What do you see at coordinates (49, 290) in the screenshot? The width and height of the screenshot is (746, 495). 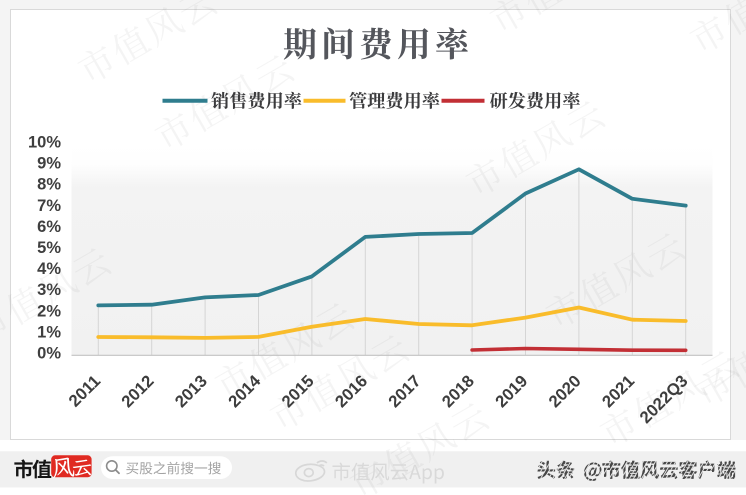 I see `svg-text: 3%` at bounding box center [49, 290].